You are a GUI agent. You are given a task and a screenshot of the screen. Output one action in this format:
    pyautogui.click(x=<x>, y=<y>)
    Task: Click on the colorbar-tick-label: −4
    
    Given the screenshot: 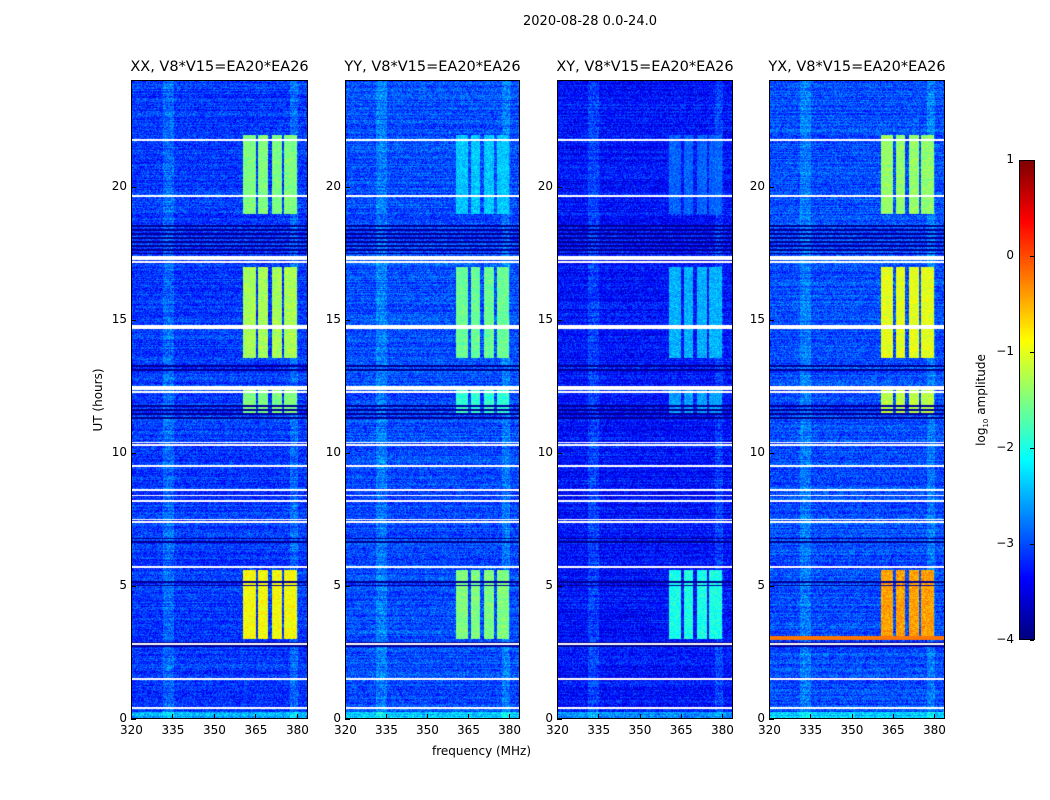 What is the action you would take?
    pyautogui.click(x=1005, y=639)
    